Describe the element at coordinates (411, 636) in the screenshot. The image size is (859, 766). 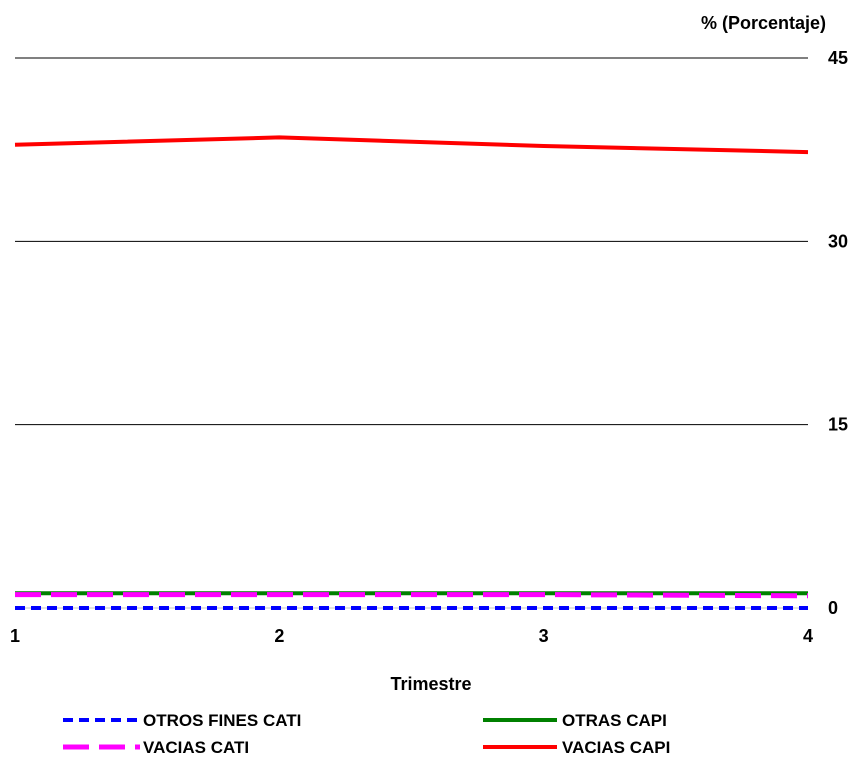
I see `x-axis-ticks: 1 2 3 4` at that location.